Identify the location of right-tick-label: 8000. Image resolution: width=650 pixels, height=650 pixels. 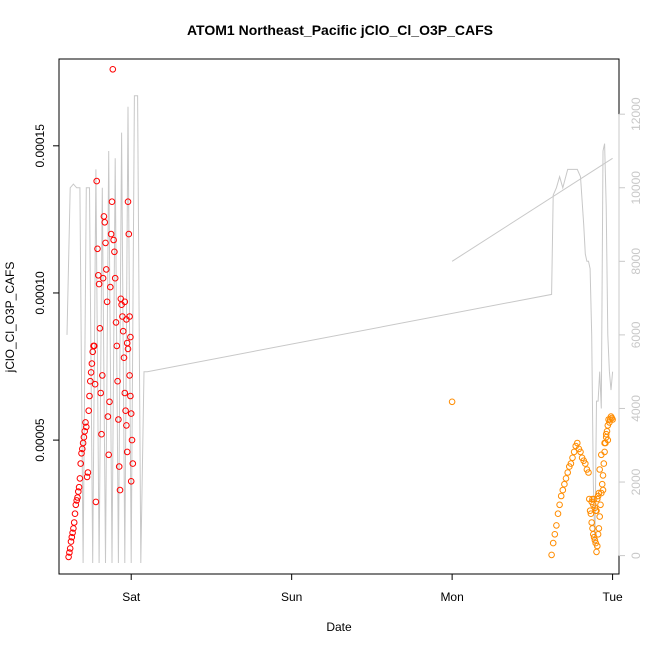
(636, 261).